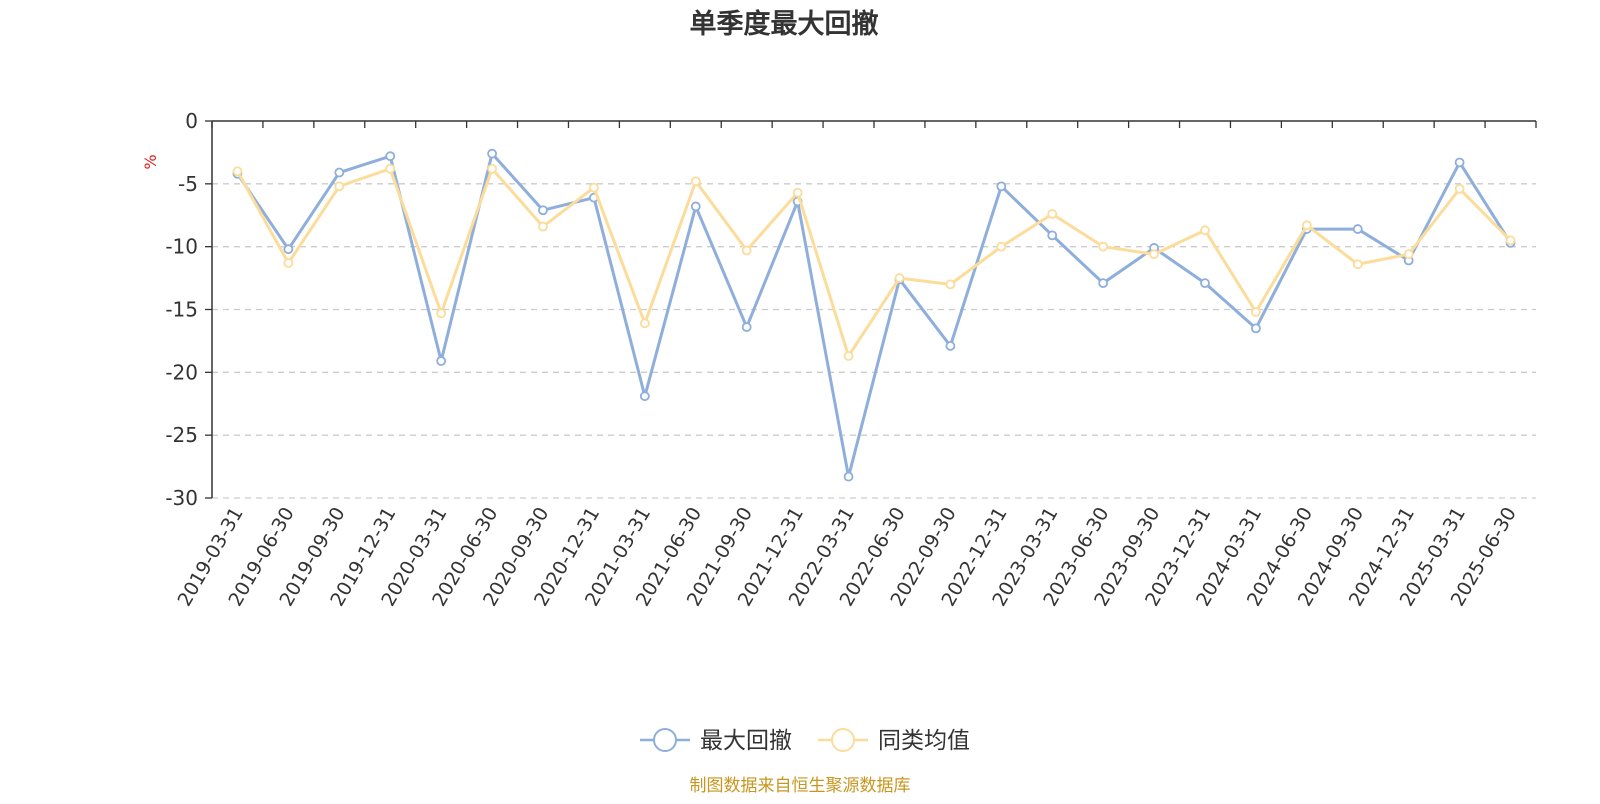 Image resolution: width=1600 pixels, height=804 pixels. What do you see at coordinates (784, 24) in the screenshot?
I see `chart-title: 单季度最大回撤` at bounding box center [784, 24].